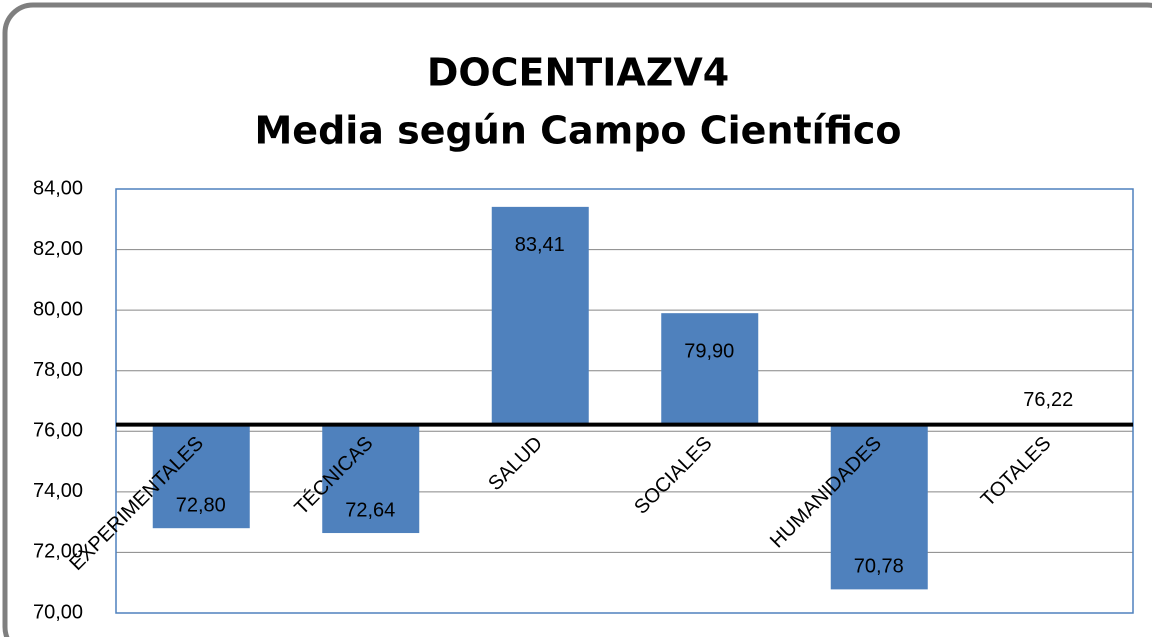 The width and height of the screenshot is (1152, 641). What do you see at coordinates (58, 249) in the screenshot?
I see `y-tick-label: 82,00` at bounding box center [58, 249].